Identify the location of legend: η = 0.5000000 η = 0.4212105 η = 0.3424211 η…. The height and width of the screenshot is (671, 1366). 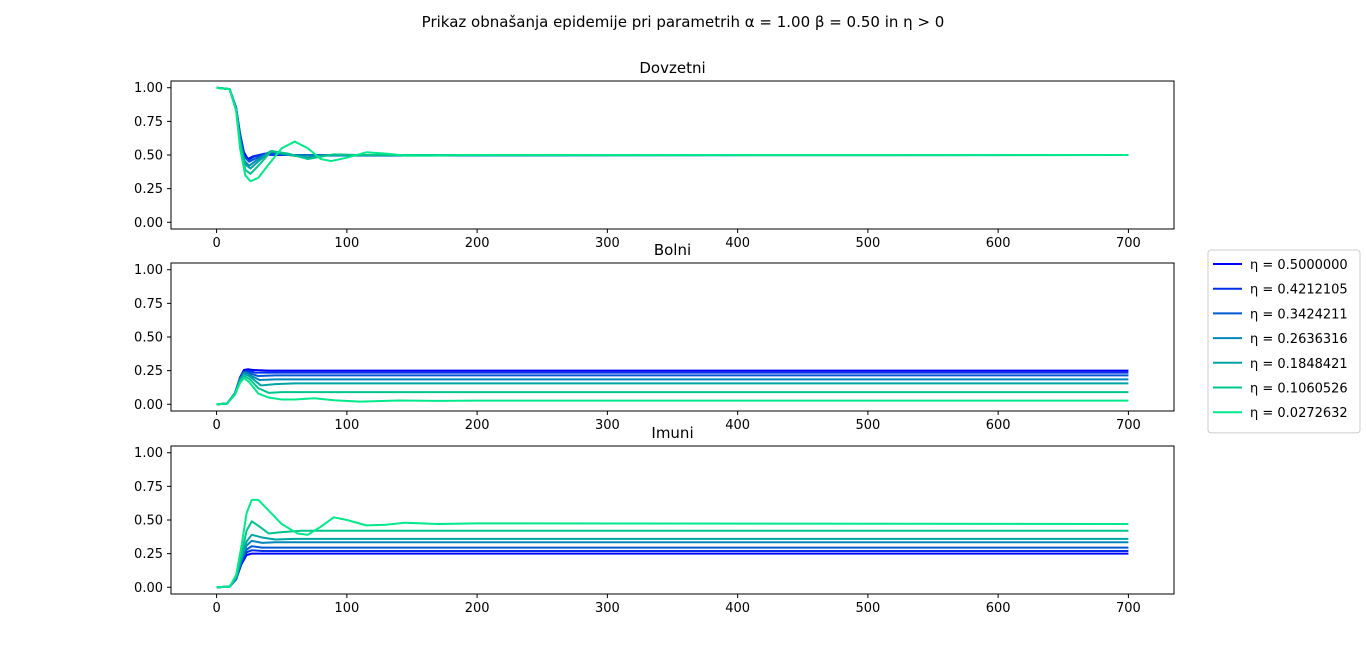
(1284, 341).